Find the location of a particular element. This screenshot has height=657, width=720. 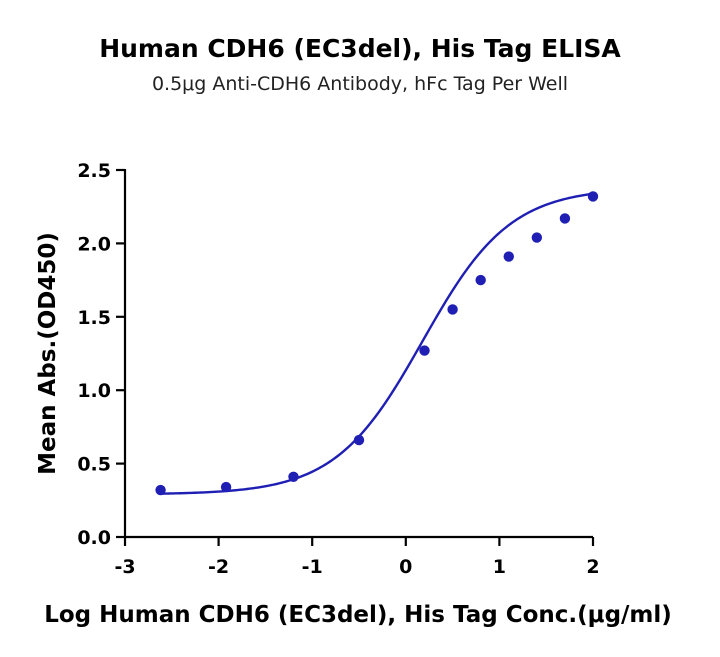

y-tick-label: 2.0 is located at coordinates (94, 244).